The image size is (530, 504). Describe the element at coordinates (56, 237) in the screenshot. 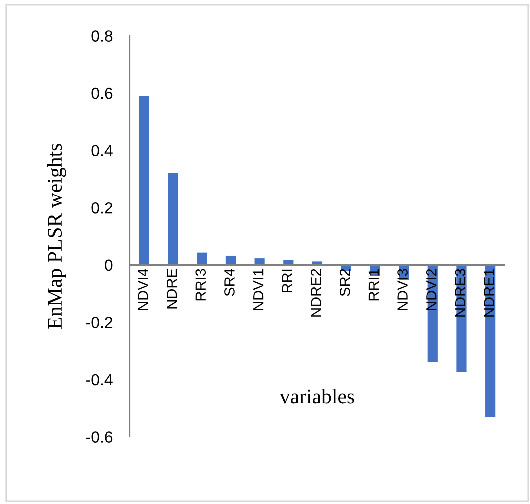

I see `y-axis-title: EnMap PLSR weights` at that location.